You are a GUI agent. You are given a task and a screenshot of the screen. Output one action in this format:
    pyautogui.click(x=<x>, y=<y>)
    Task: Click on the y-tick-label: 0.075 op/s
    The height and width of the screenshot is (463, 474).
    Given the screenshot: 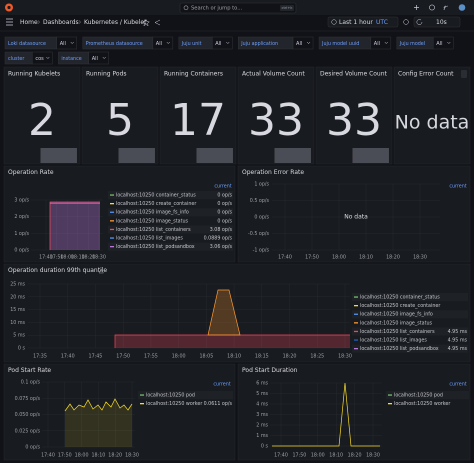 What is the action you would take?
    pyautogui.click(x=28, y=399)
    